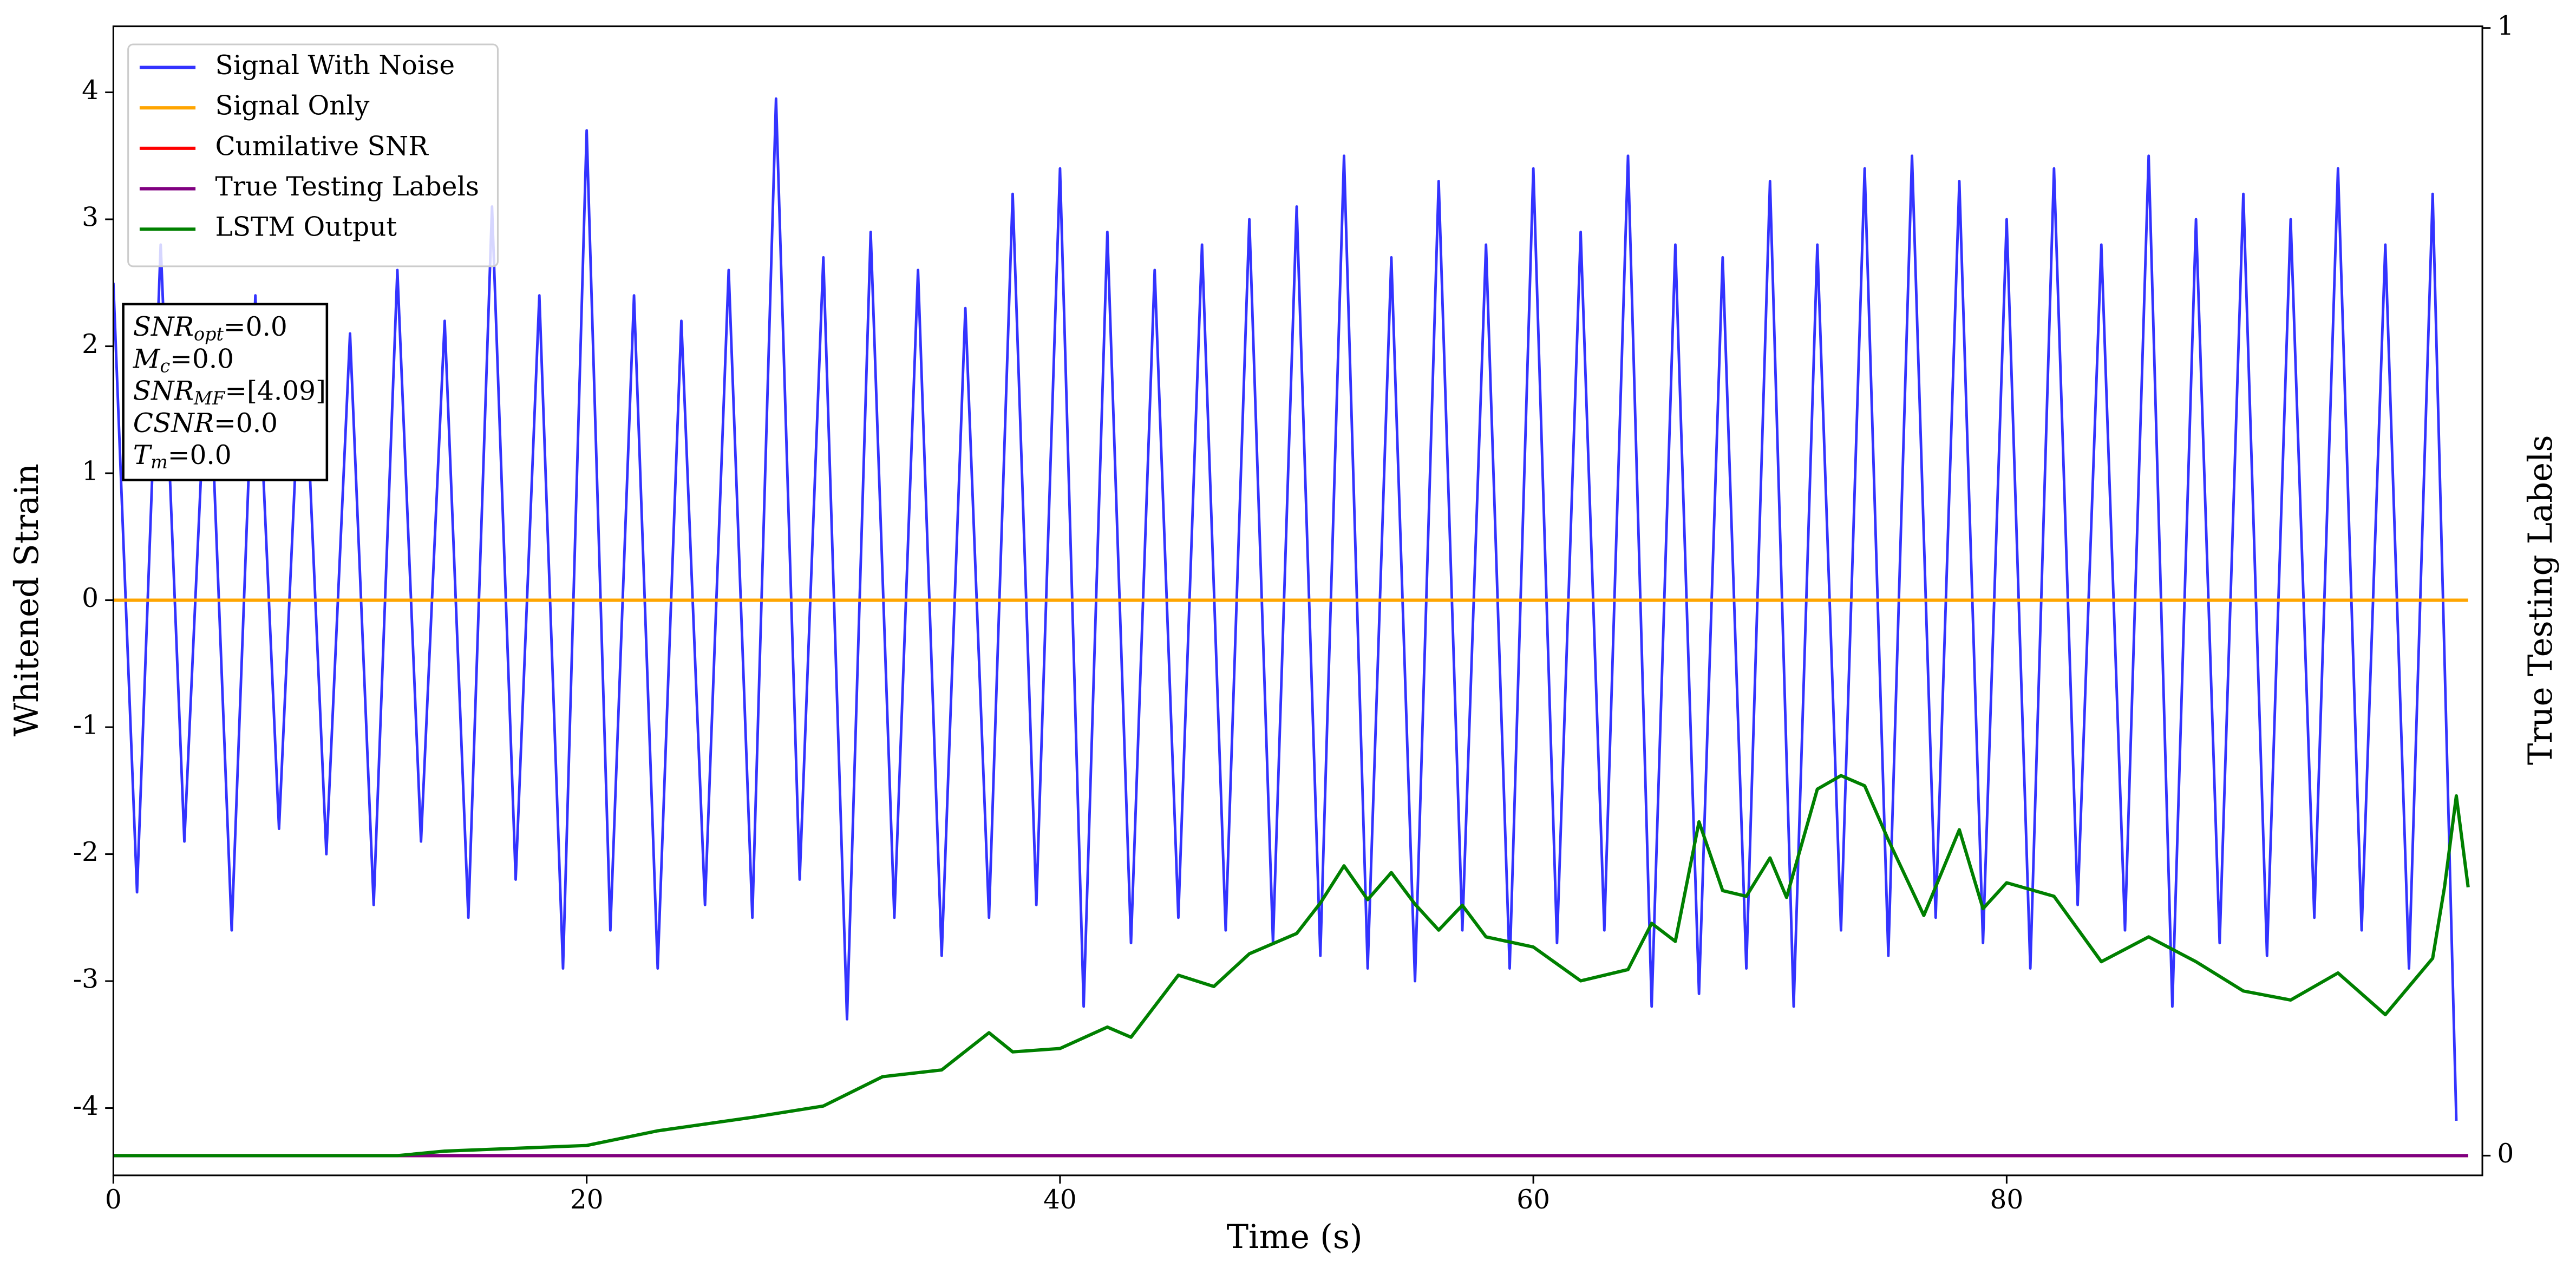  What do you see at coordinates (292, 106) in the screenshot?
I see `legend-label: Signal Only` at bounding box center [292, 106].